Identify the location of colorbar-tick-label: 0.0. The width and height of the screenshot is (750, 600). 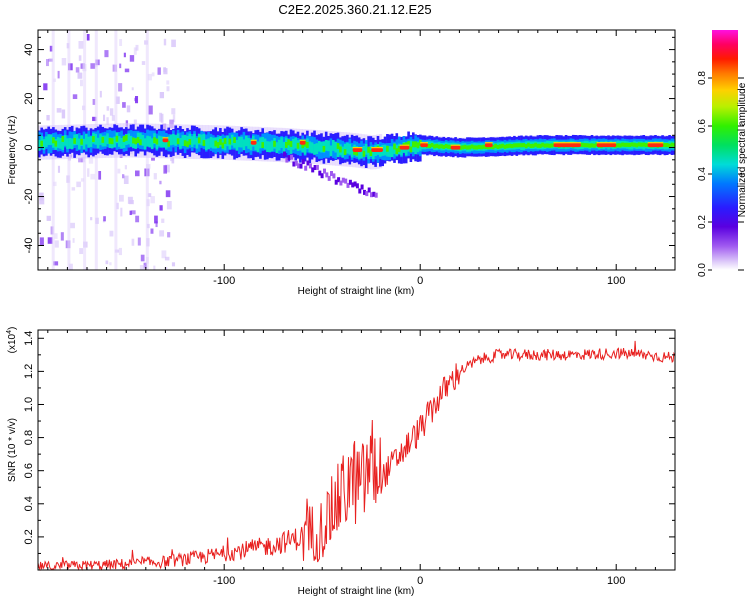
(702, 270).